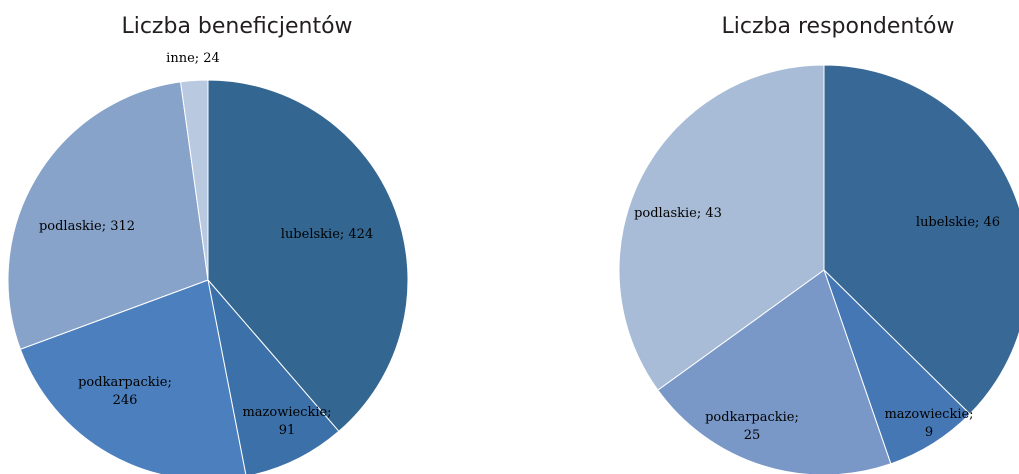 Image resolution: width=1019 pixels, height=474 pixels. What do you see at coordinates (287, 430) in the screenshot?
I see `slice-label-line: 91` at bounding box center [287, 430].